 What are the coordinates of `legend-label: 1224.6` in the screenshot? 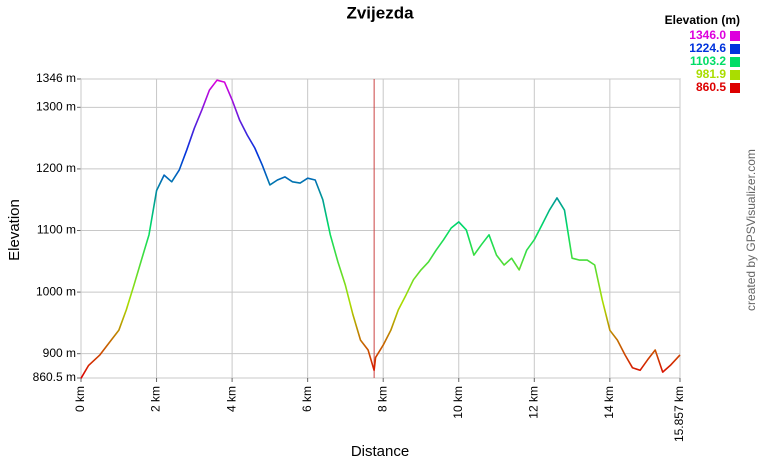 It's located at (707, 48).